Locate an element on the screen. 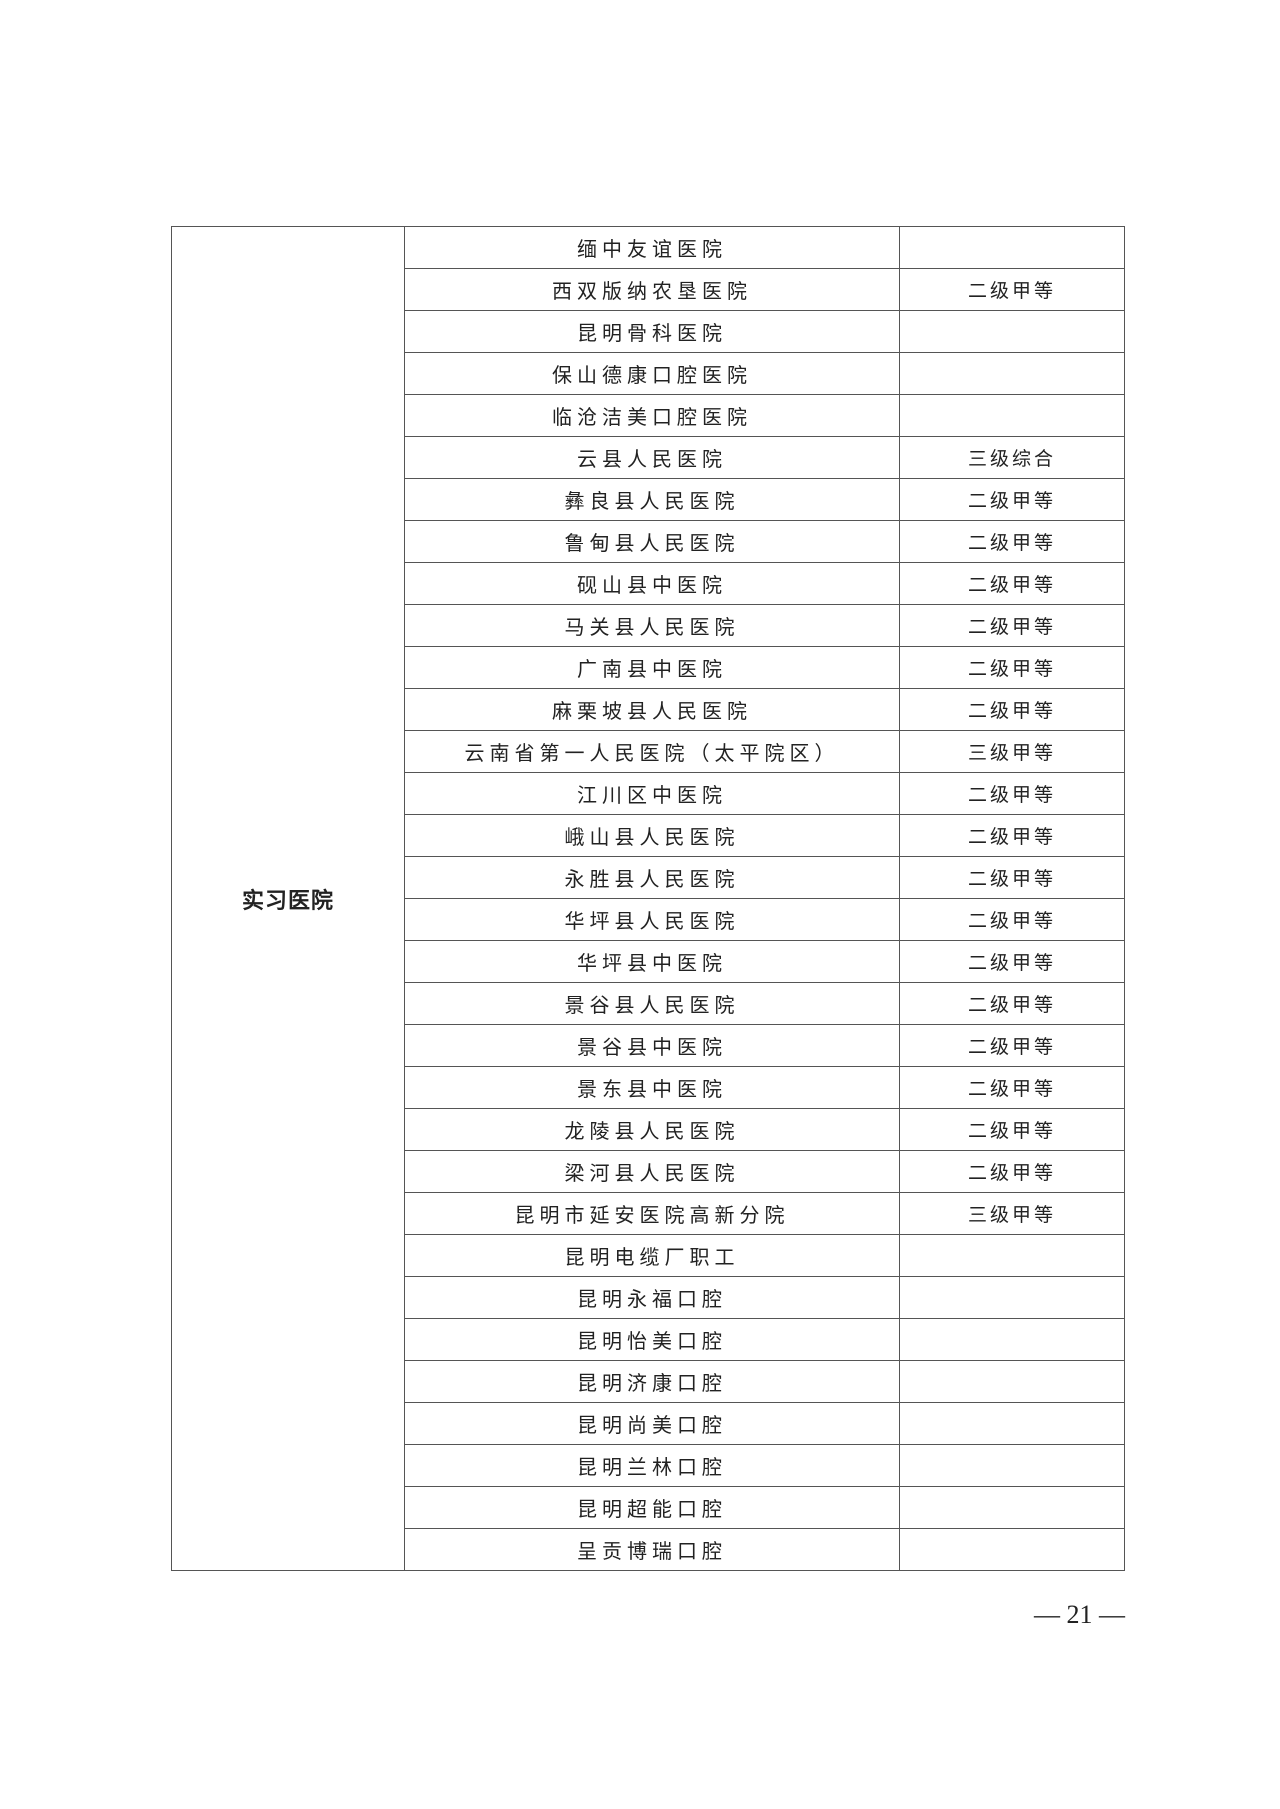 This screenshot has height=1809, width=1280. hospital-name: 缅中友谊医院 is located at coordinates (652, 247).